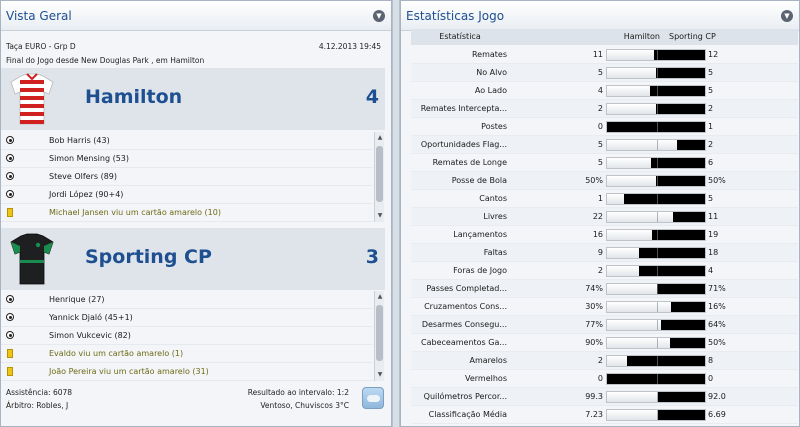  I want to click on stat-home-value: 77%, so click(594, 324).